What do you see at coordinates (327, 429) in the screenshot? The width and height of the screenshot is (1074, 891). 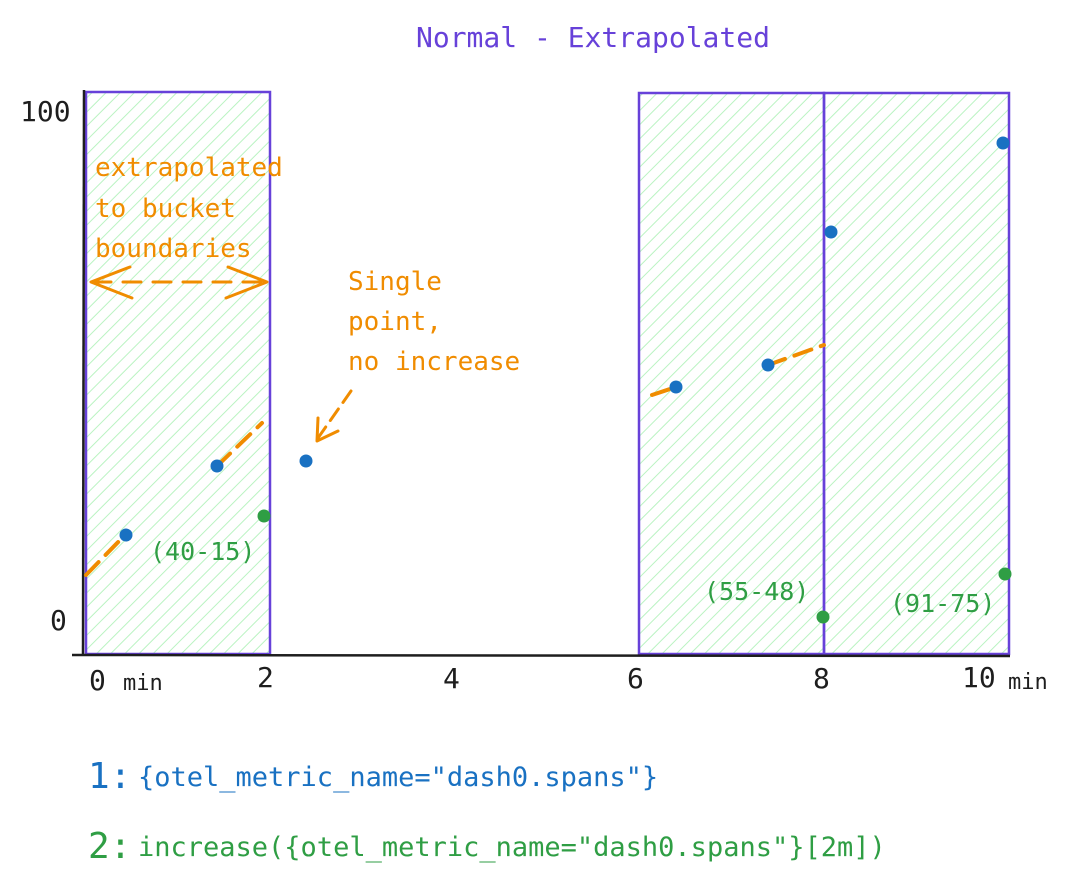 I see `single-point-arrowhead` at bounding box center [327, 429].